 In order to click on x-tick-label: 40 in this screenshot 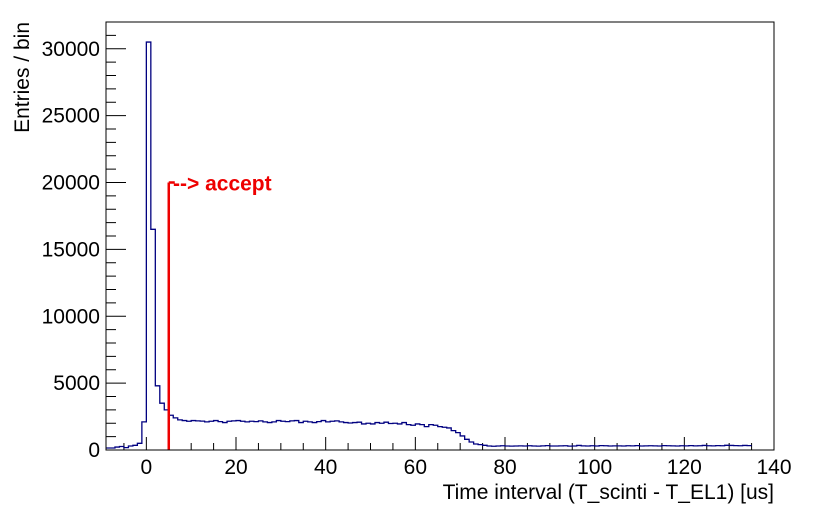, I will do `click(325, 467)`.